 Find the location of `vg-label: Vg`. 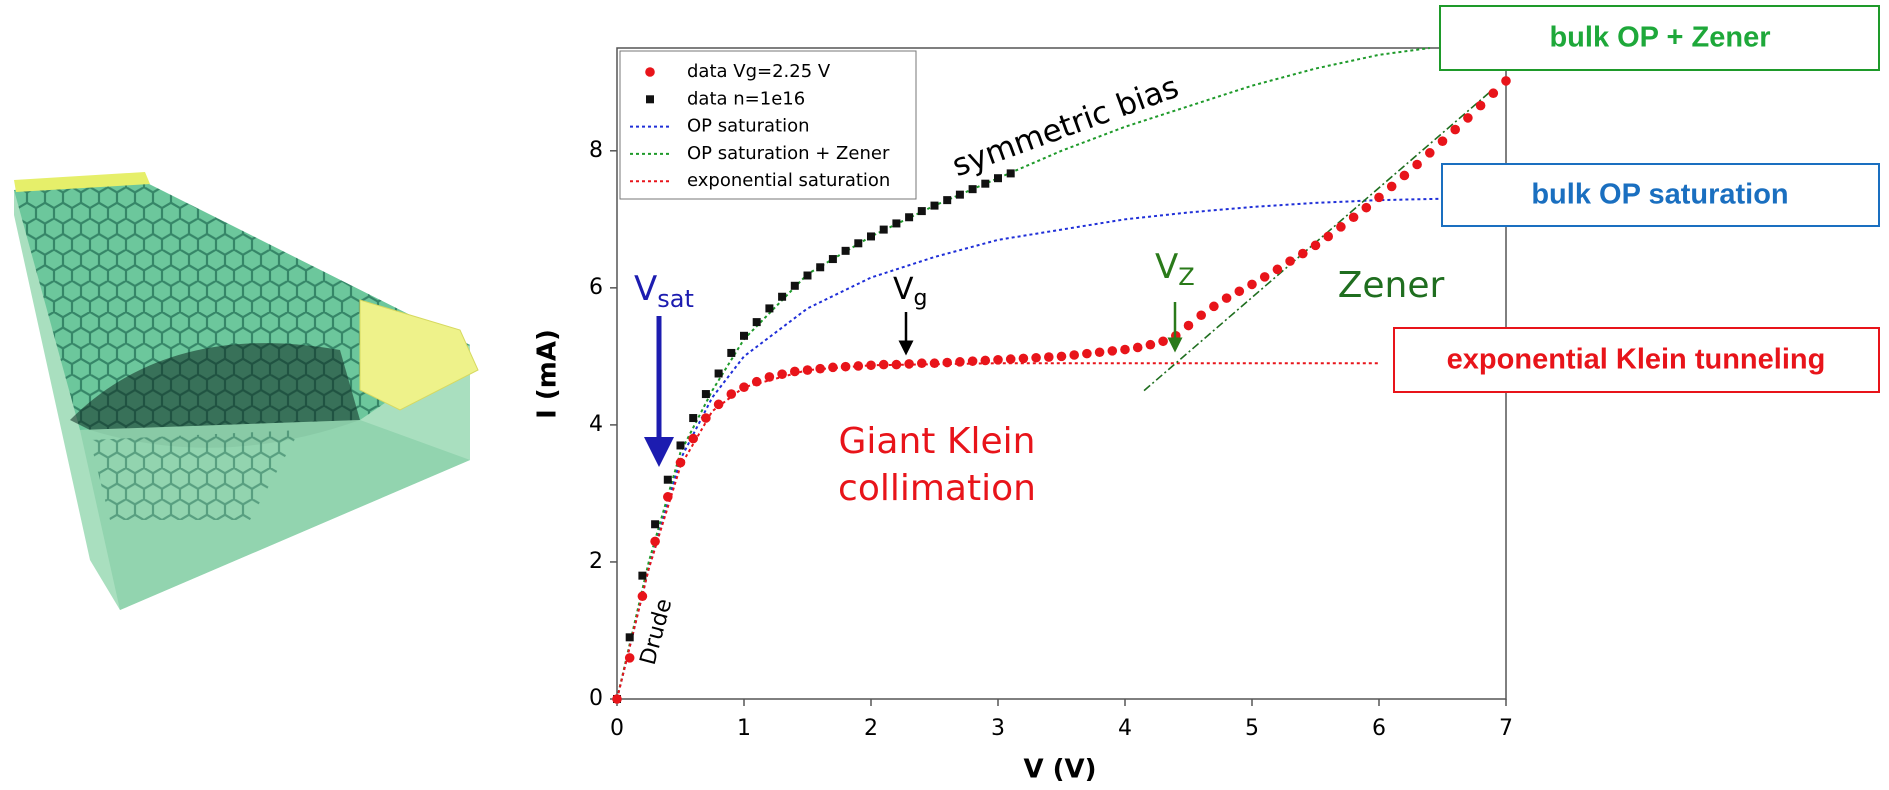

vg-label: Vg is located at coordinates (910, 292).